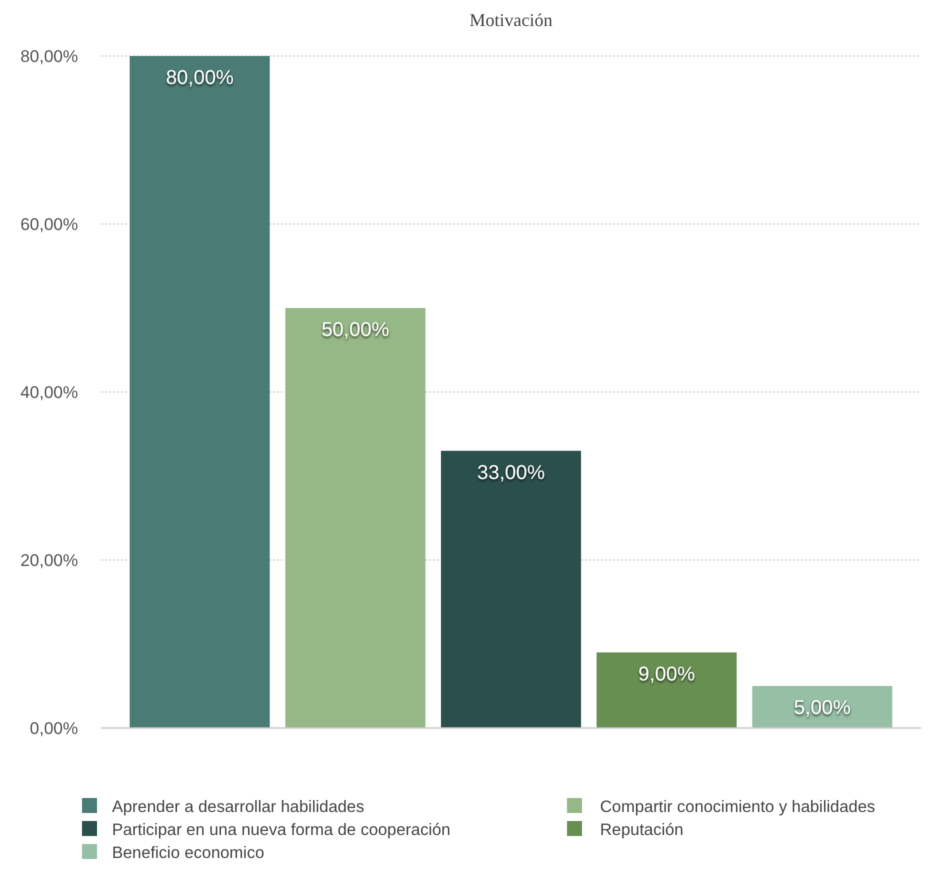  What do you see at coordinates (188, 853) in the screenshot?
I see `legend-label: Beneficio economico` at bounding box center [188, 853].